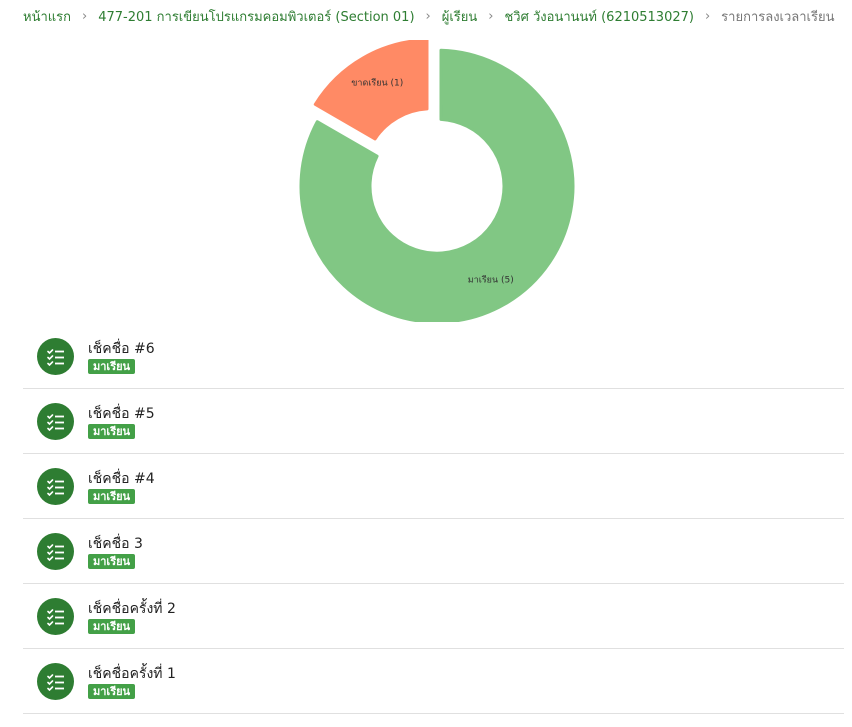 The height and width of the screenshot is (727, 852). Describe the element at coordinates (433, 551) in the screenshot. I see `list-item: เช็คชื่อ 3 มาเรียน` at that location.